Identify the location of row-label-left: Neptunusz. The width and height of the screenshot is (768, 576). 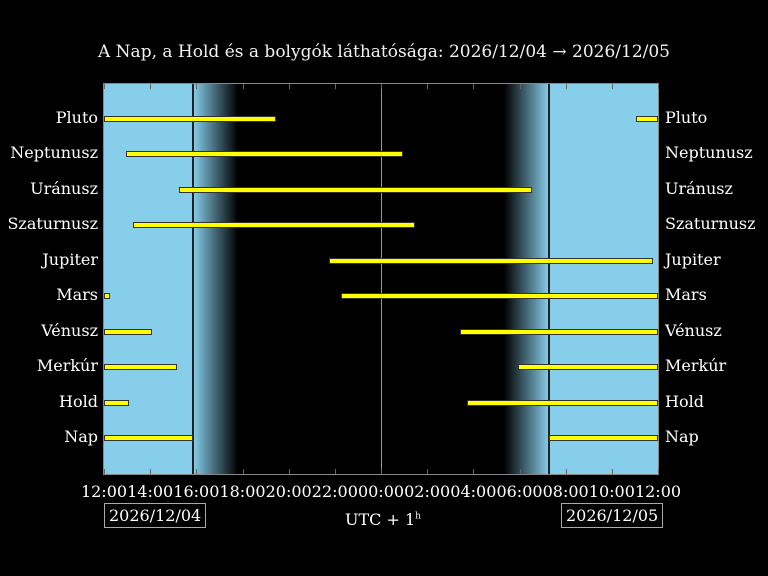
(54, 152).